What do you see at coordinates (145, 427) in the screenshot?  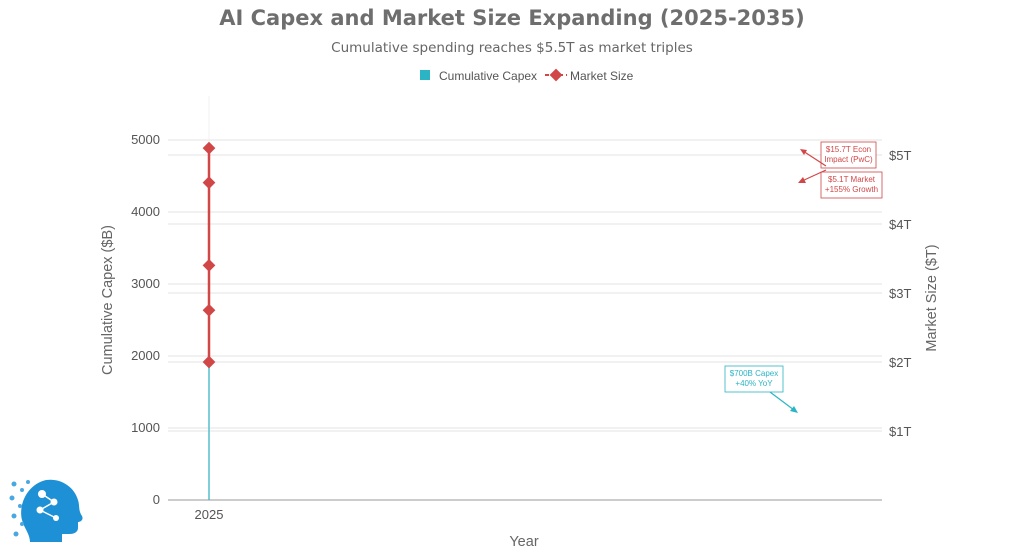 I see `y-left-tick-label: 1000` at bounding box center [145, 427].